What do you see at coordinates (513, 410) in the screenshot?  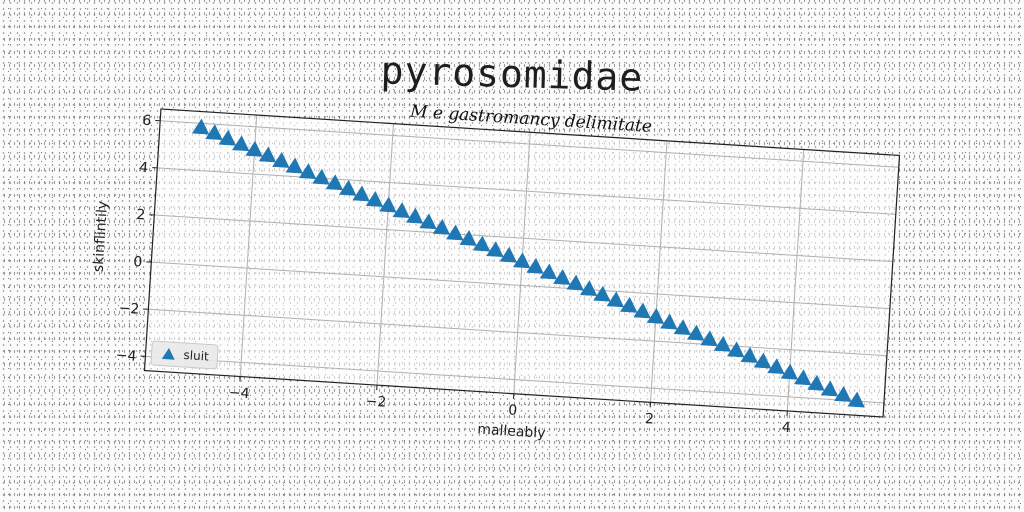 I see `x-tick-label: 0` at bounding box center [513, 410].